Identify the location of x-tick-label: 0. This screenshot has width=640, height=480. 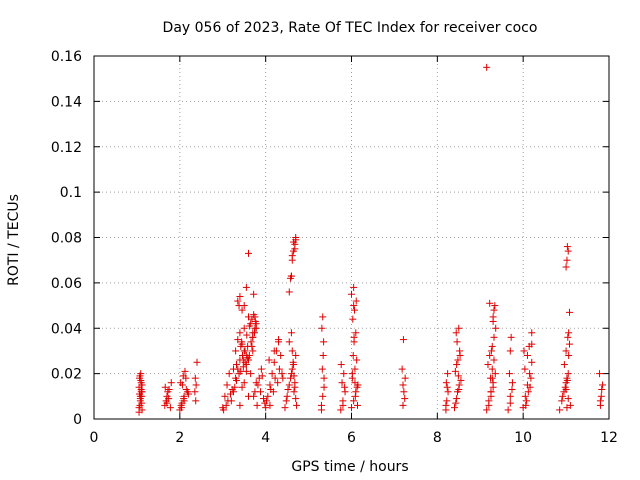
(94, 438).